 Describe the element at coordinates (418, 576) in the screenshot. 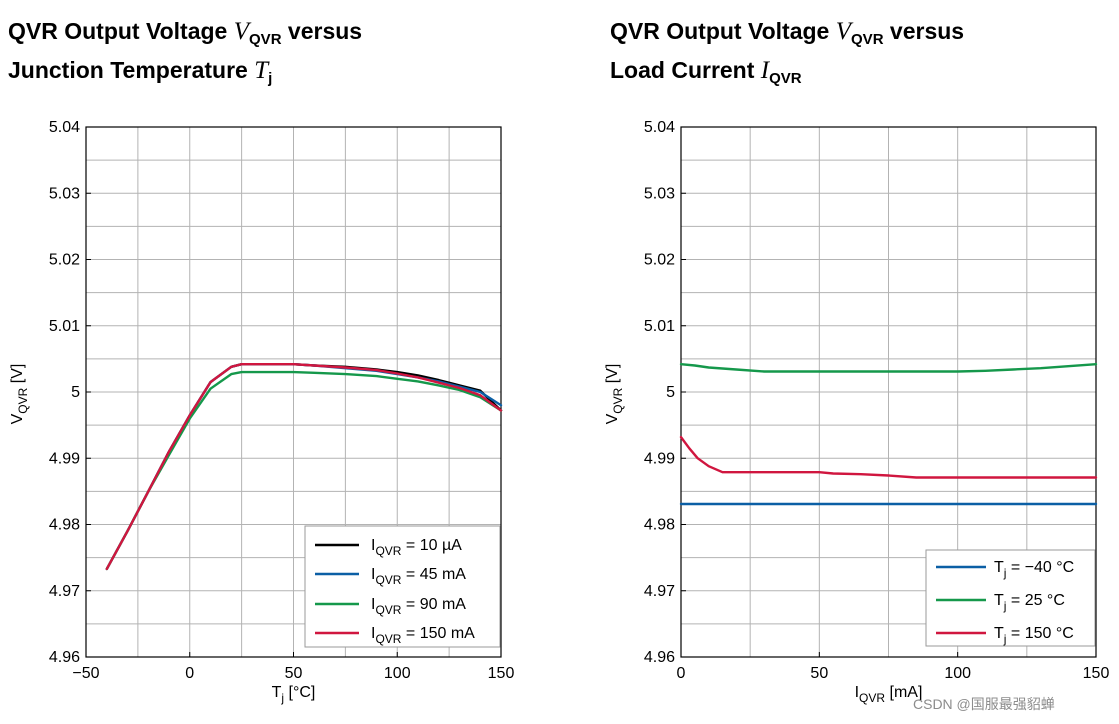

I see `left-legend-label-2: IQVR = 45 mA` at that location.